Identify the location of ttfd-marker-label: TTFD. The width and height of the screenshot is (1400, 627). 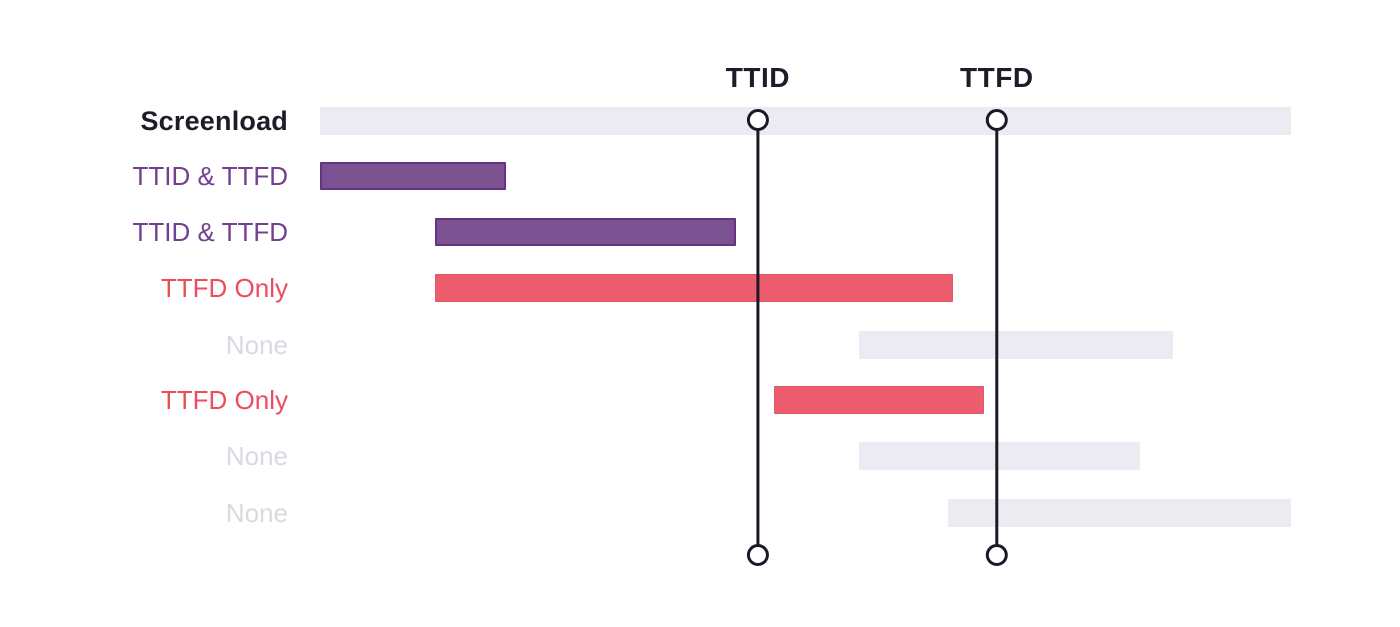
(997, 77).